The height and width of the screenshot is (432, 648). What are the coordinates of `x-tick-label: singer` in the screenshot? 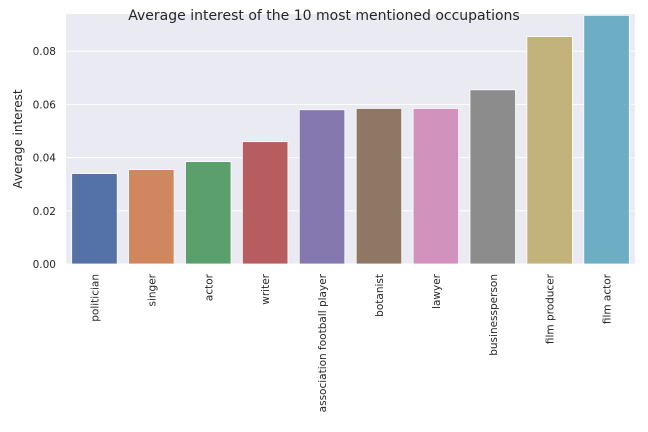 It's located at (152, 289).